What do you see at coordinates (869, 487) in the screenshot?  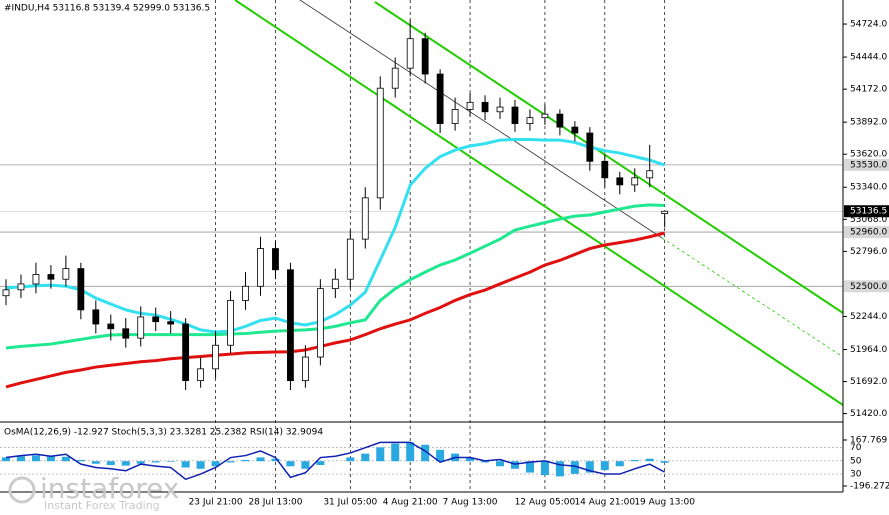 I see `y-tick-label: -196.272` at bounding box center [869, 487].